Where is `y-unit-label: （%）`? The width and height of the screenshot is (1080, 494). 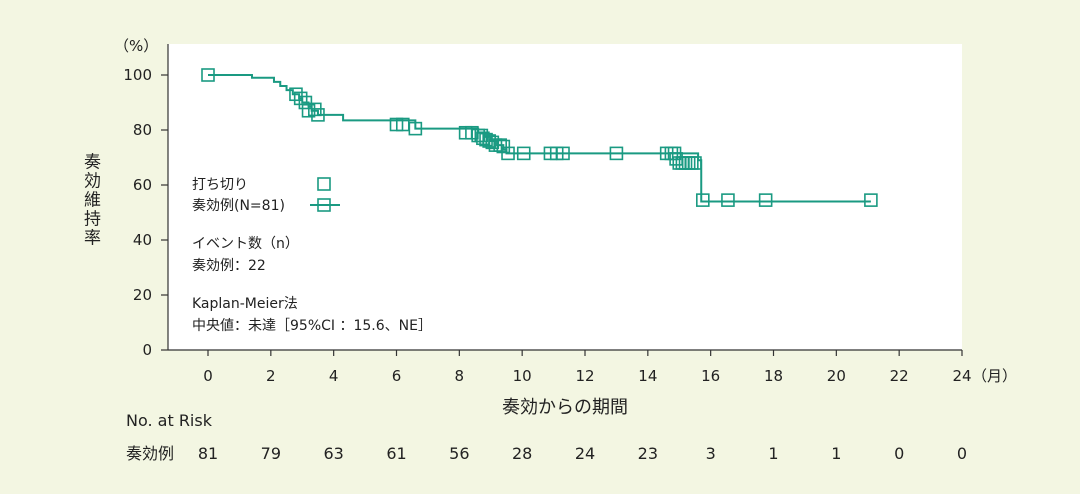
y-unit-label: （%） is located at coordinates (136, 46).